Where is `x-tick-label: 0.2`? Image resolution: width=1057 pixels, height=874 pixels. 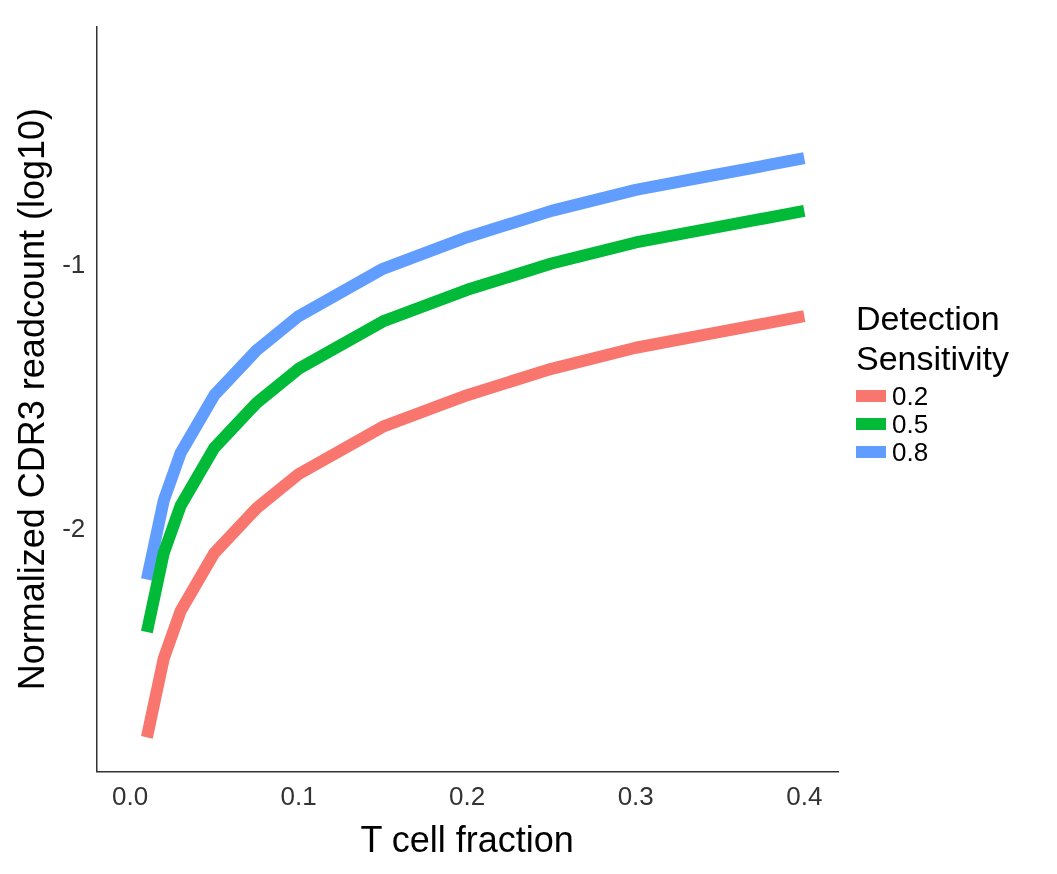
x-tick-label: 0.2 is located at coordinates (467, 796).